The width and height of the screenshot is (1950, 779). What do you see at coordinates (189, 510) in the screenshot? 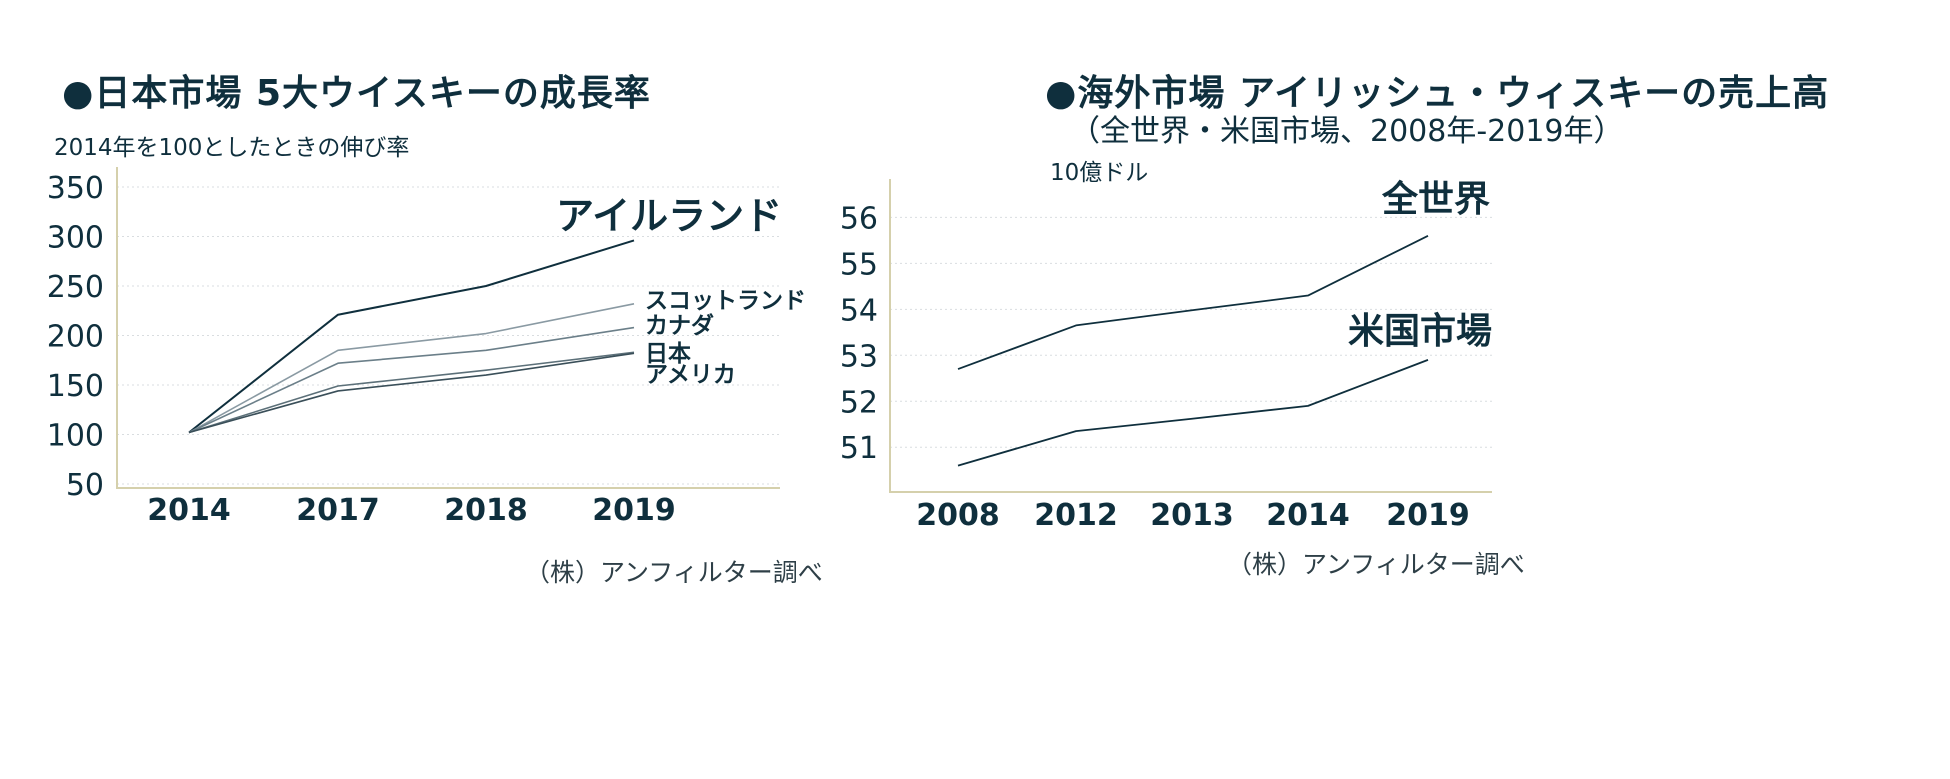
I see `left-chart-x-tick-label: 2014` at bounding box center [189, 510].